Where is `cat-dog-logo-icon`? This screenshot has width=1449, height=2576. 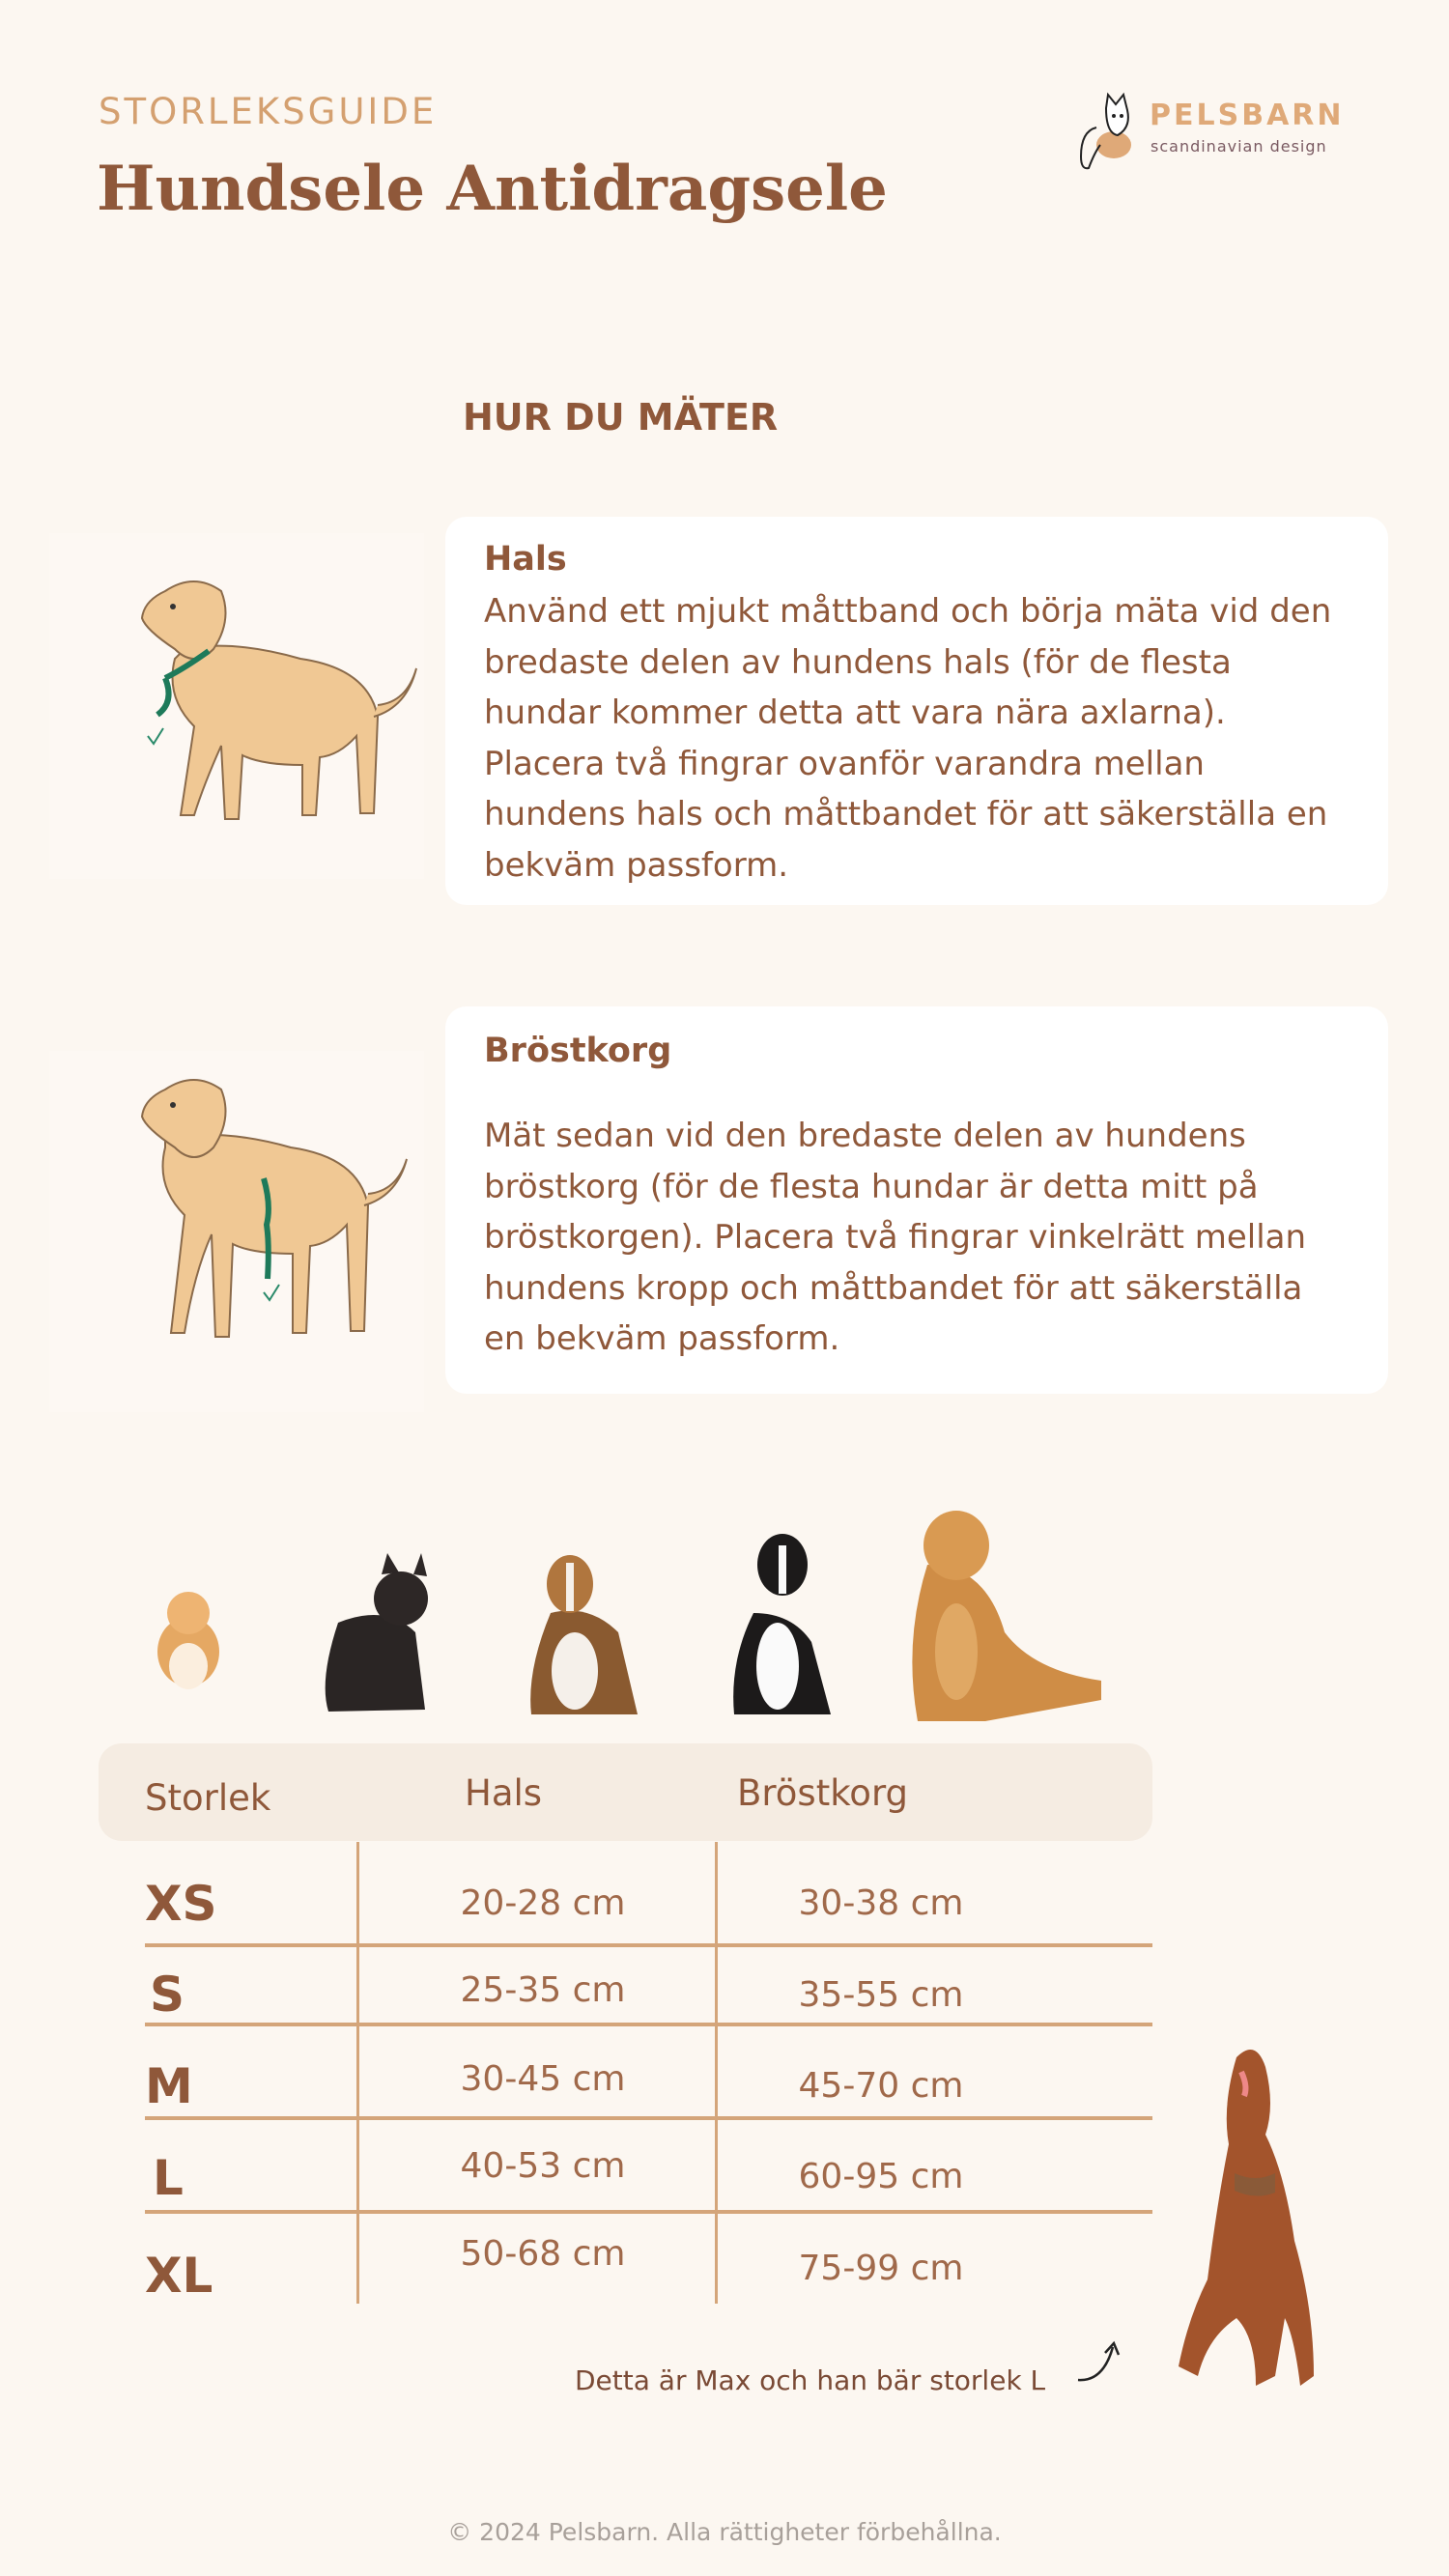
cat-dog-logo-icon is located at coordinates (1105, 131).